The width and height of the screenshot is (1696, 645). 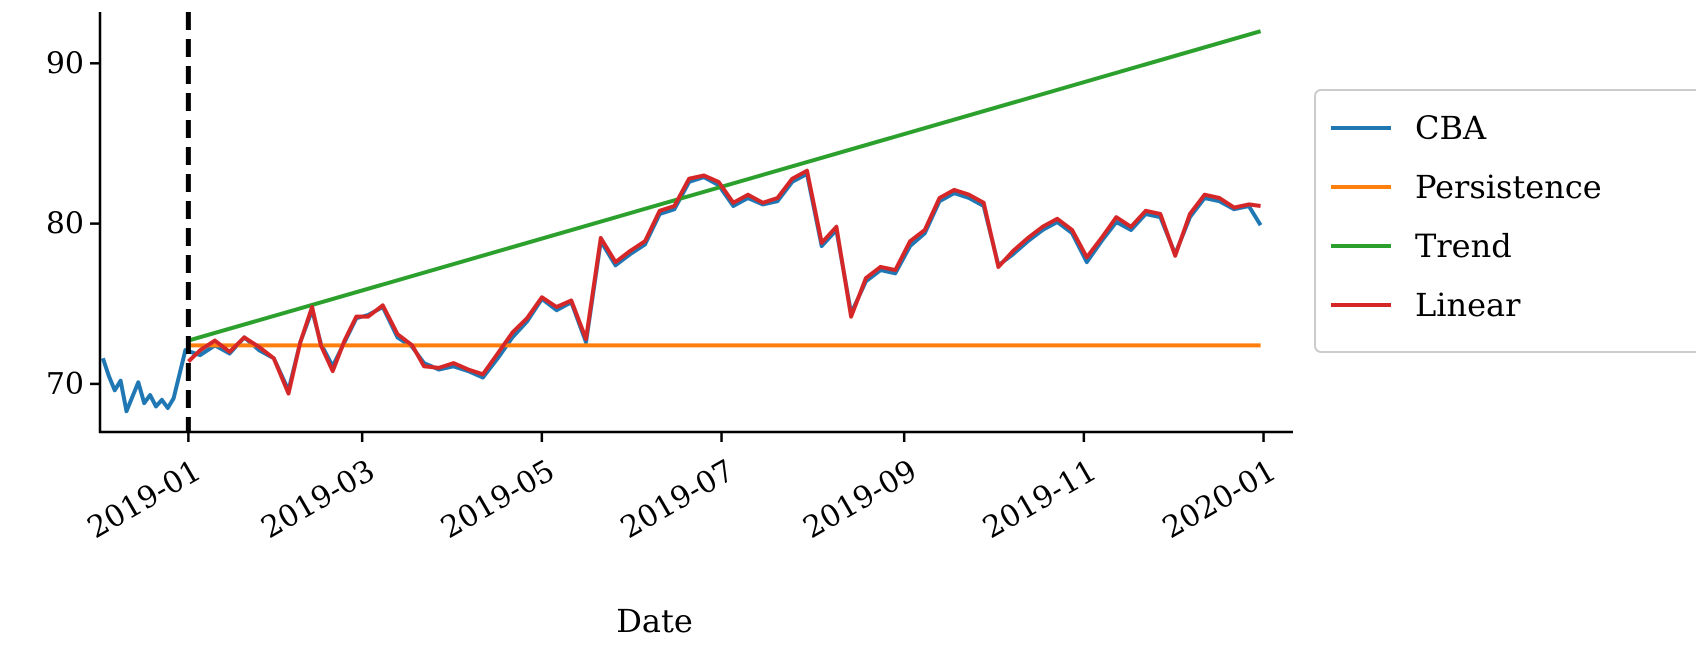 What do you see at coordinates (65, 384) in the screenshot?
I see `y-tick-label: 70` at bounding box center [65, 384].